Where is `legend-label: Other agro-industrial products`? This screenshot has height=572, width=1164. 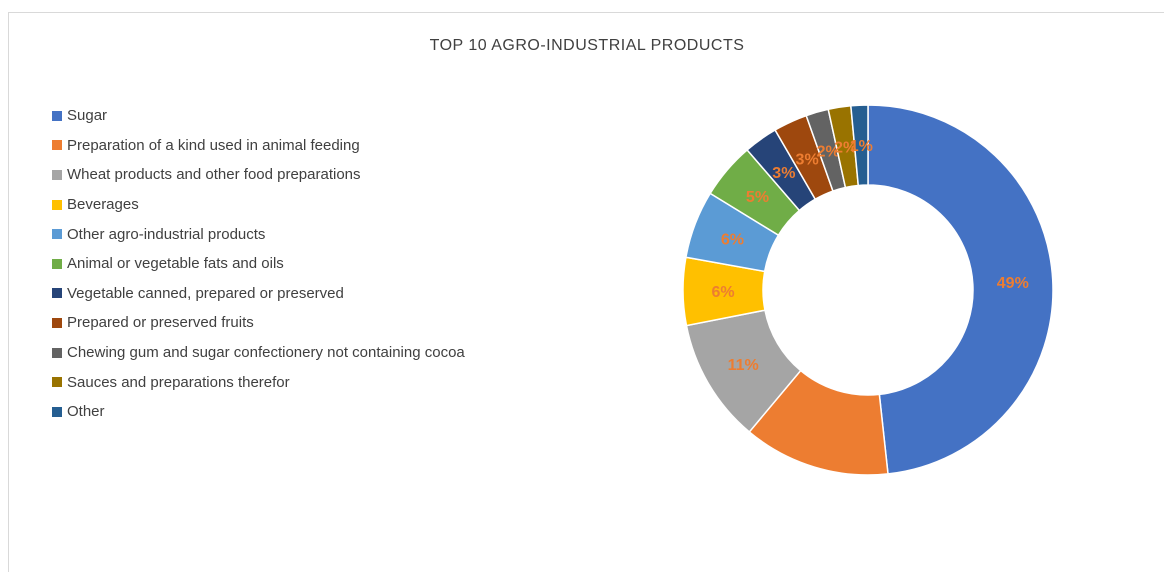
legend-label: Other agro-industrial products is located at coordinates (166, 234).